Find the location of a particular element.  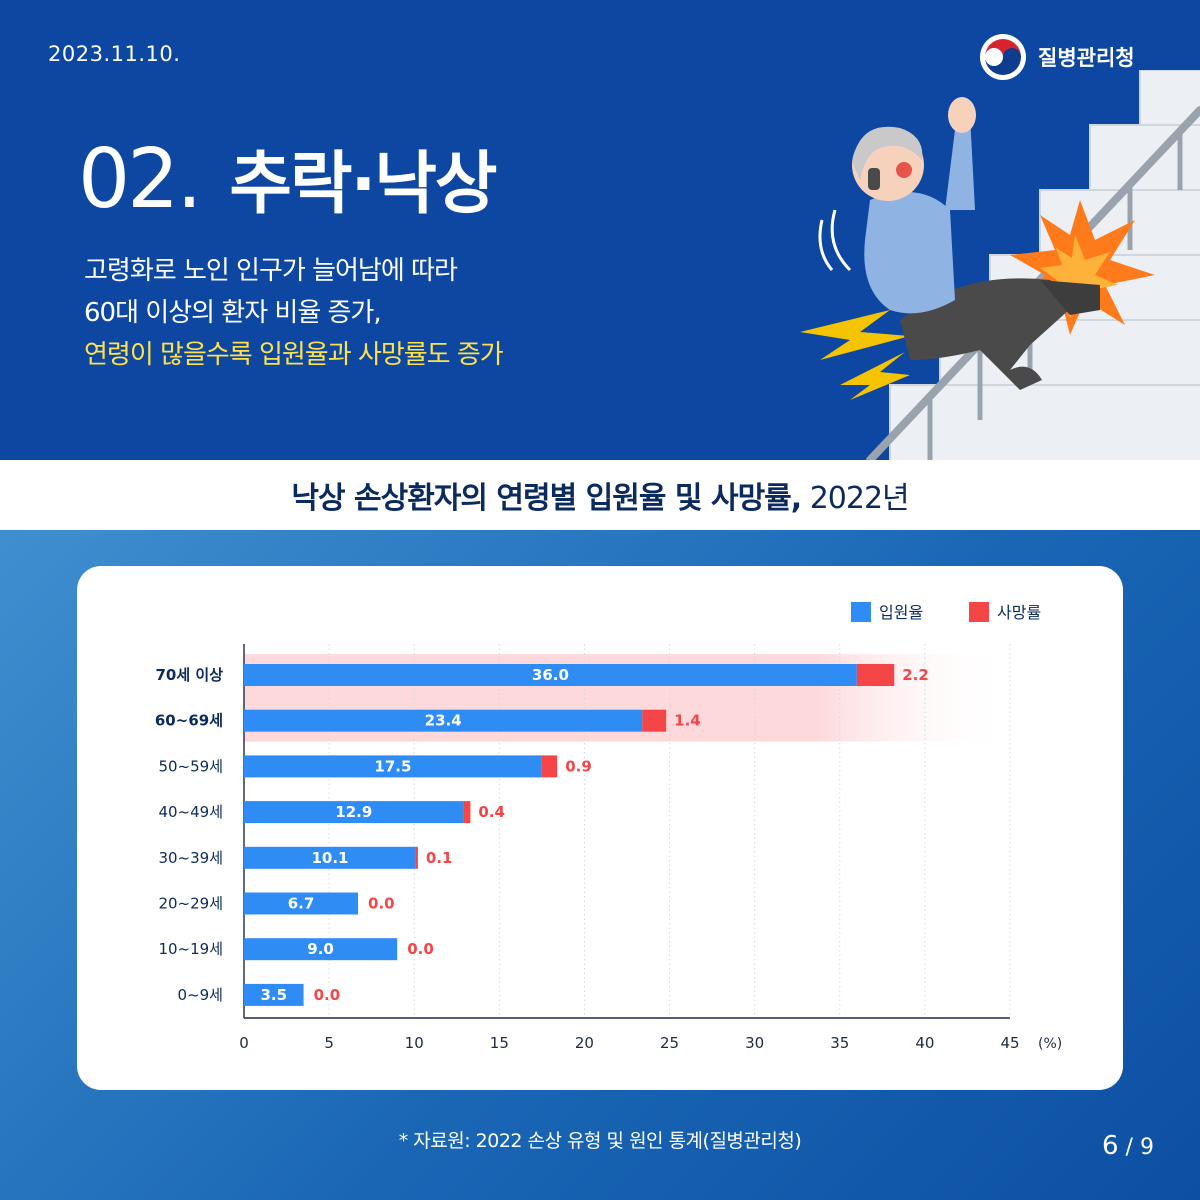

org-name: 질병관리청 is located at coordinates (1086, 58).